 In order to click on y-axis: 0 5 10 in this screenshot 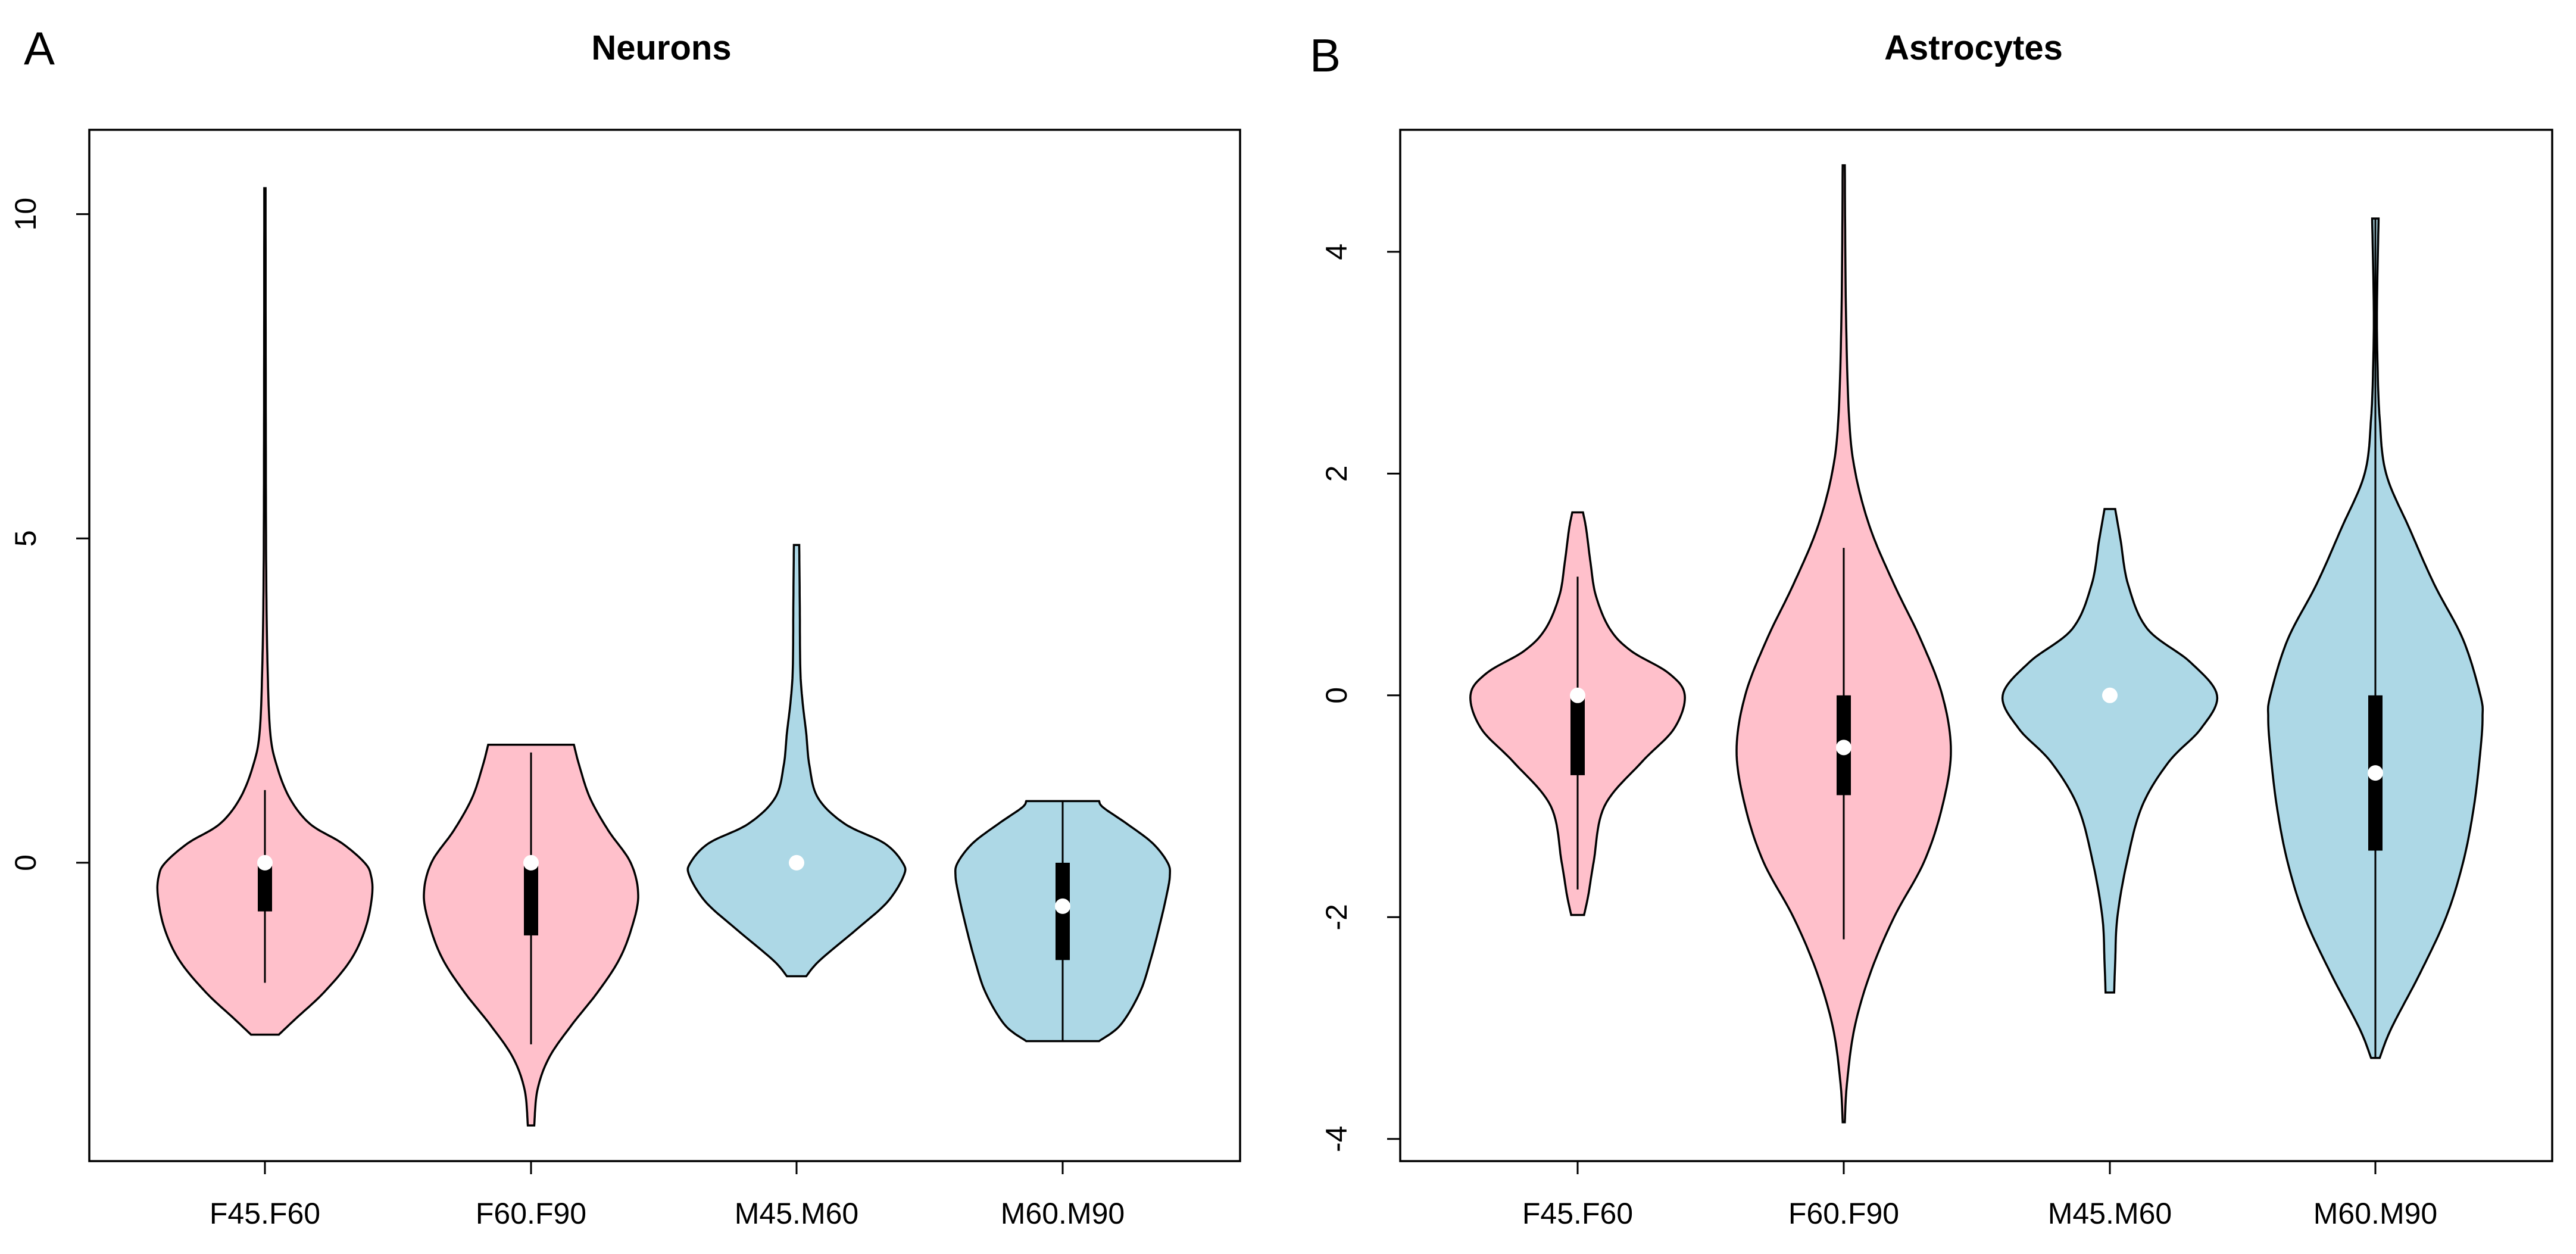, I will do `click(49, 534)`.